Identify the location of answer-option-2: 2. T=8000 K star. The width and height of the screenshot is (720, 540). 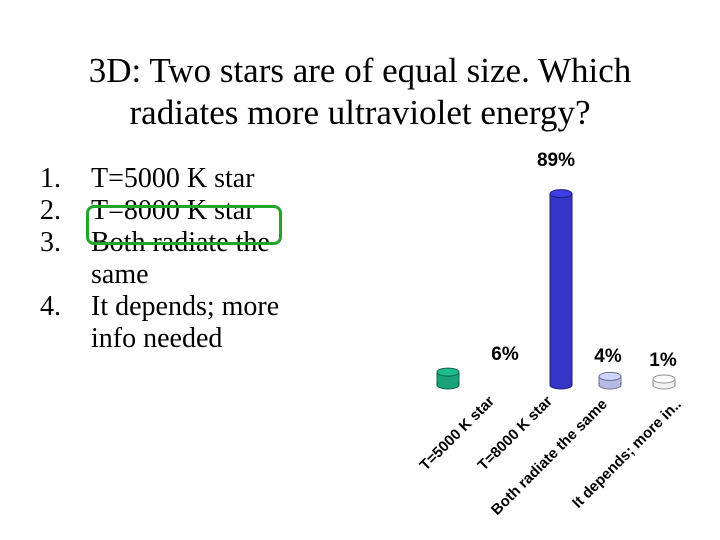
(190, 211).